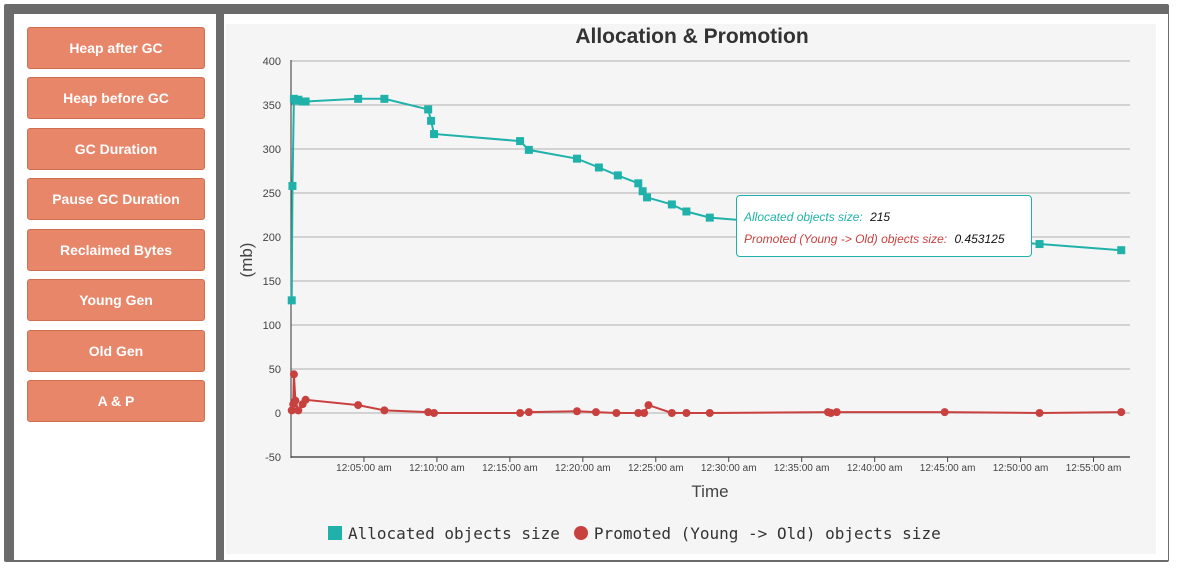  What do you see at coordinates (116, 401) in the screenshot?
I see `a-and-p-button: A & P` at bounding box center [116, 401].